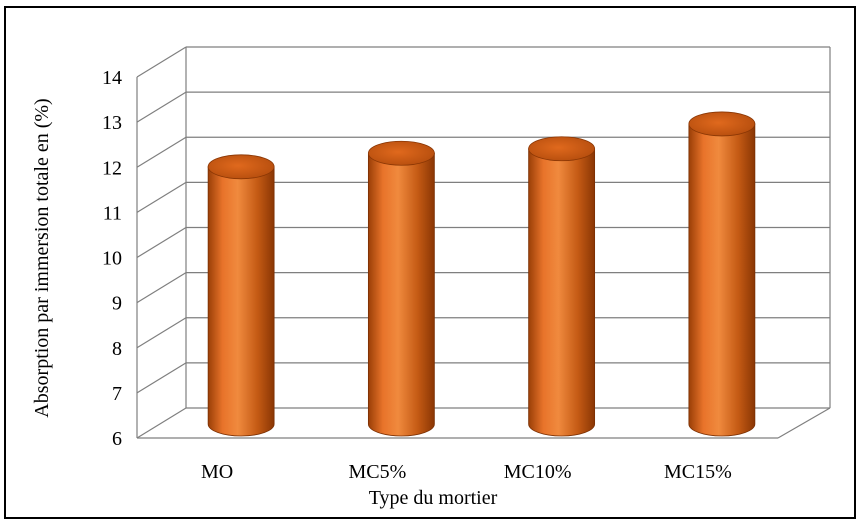 This screenshot has width=861, height=519. I want to click on y-tick-label: 11, so click(112, 213).